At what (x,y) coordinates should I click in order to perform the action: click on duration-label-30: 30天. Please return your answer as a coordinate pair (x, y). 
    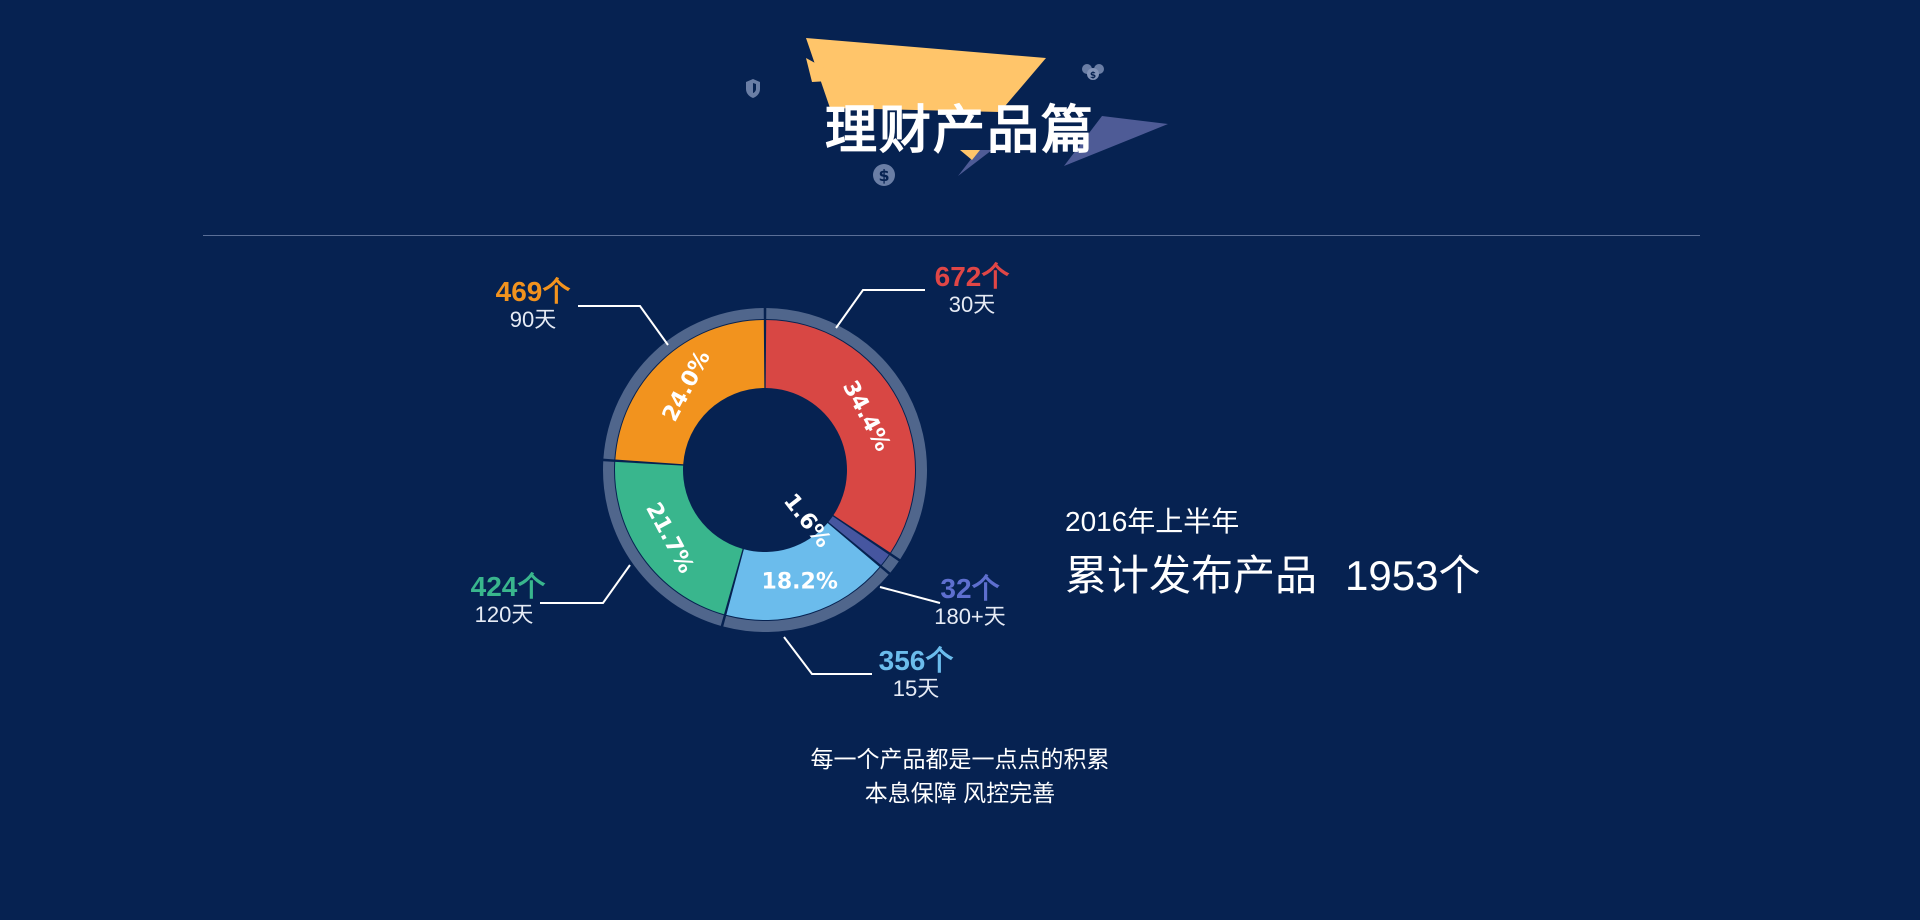
    Looking at the image, I should click on (972, 304).